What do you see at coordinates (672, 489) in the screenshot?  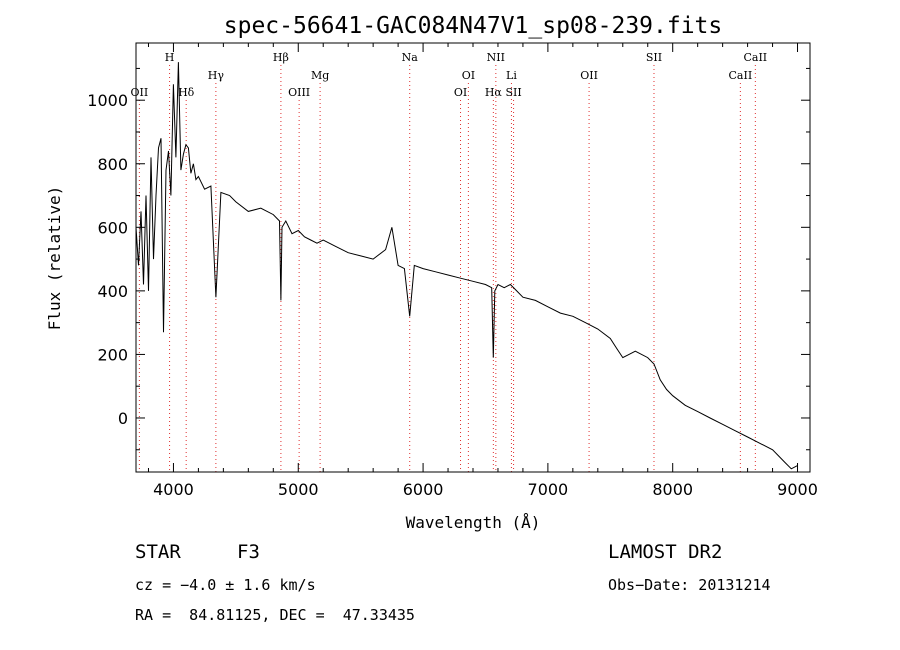 I see `x-tick-label: 8000` at bounding box center [672, 489].